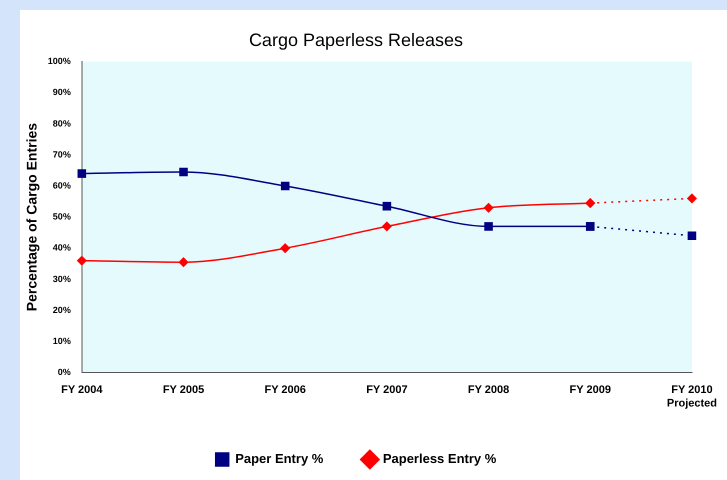  I want to click on y-tick-label: 40%, so click(61, 247).